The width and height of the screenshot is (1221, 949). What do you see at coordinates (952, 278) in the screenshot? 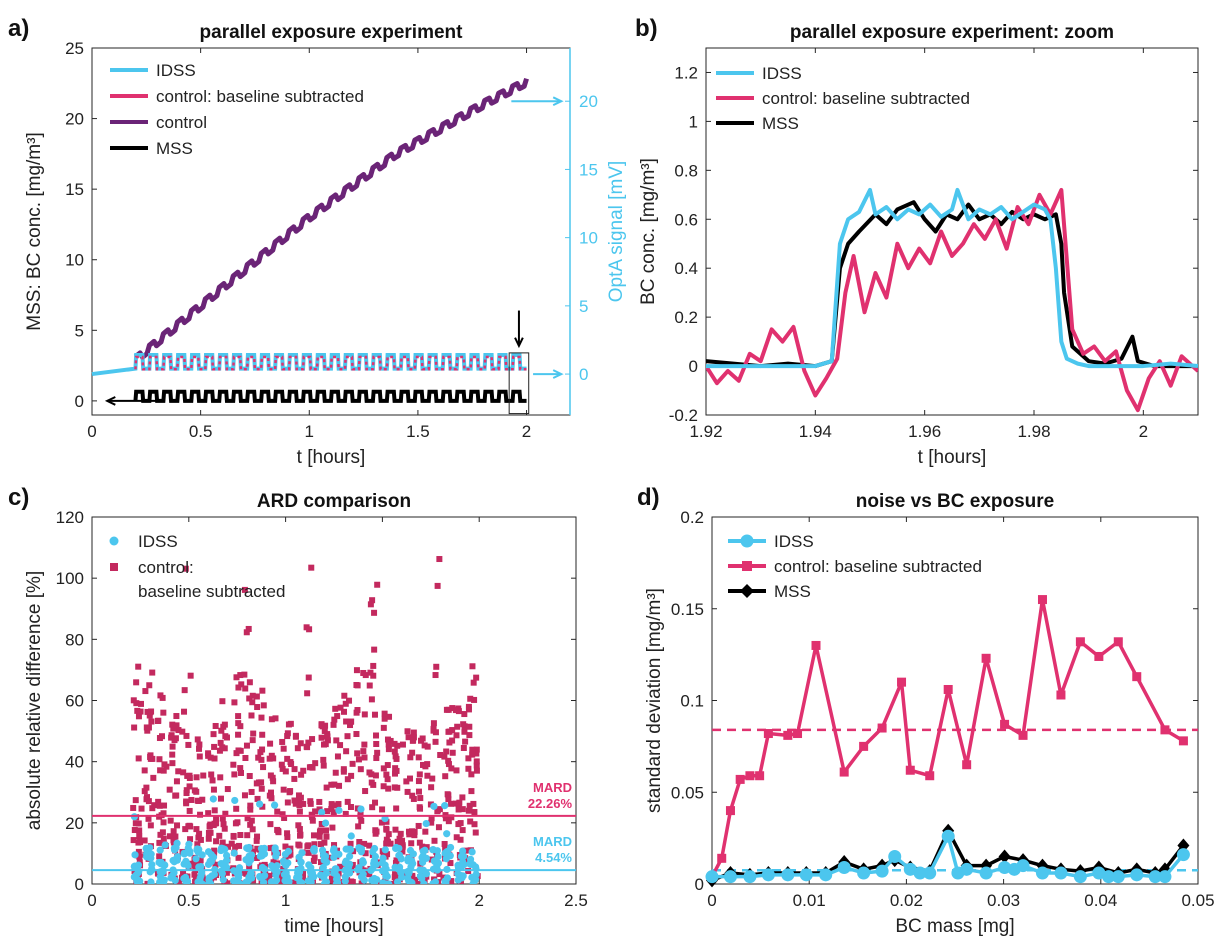
I see `series-line` at bounding box center [952, 278].